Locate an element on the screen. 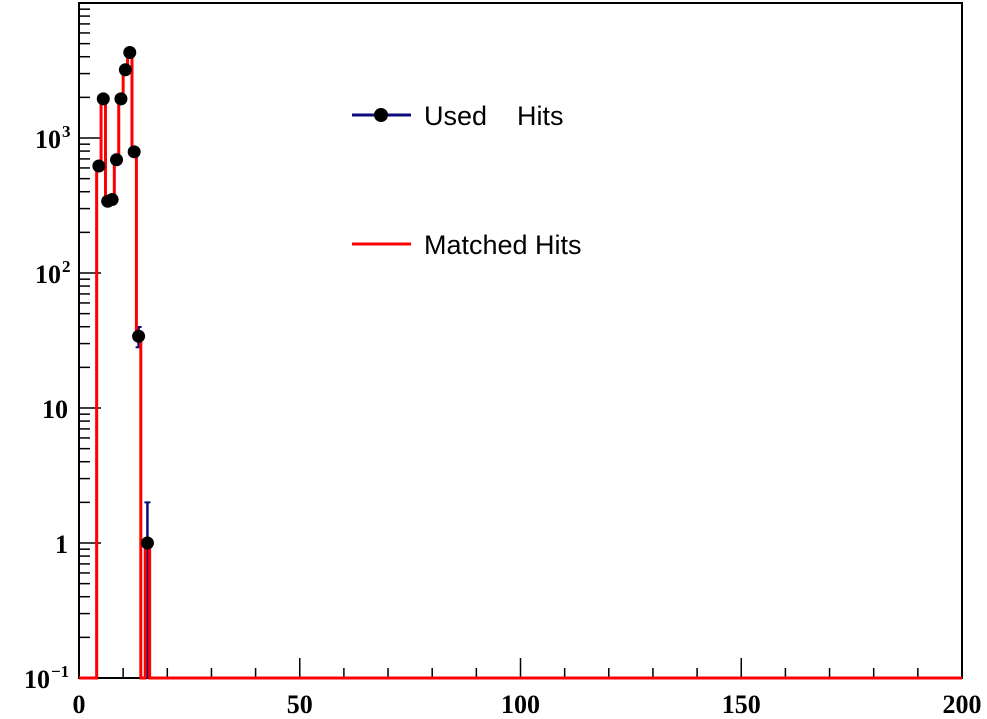 The image size is (987, 719). x-tick-label: 0 is located at coordinates (79, 704).